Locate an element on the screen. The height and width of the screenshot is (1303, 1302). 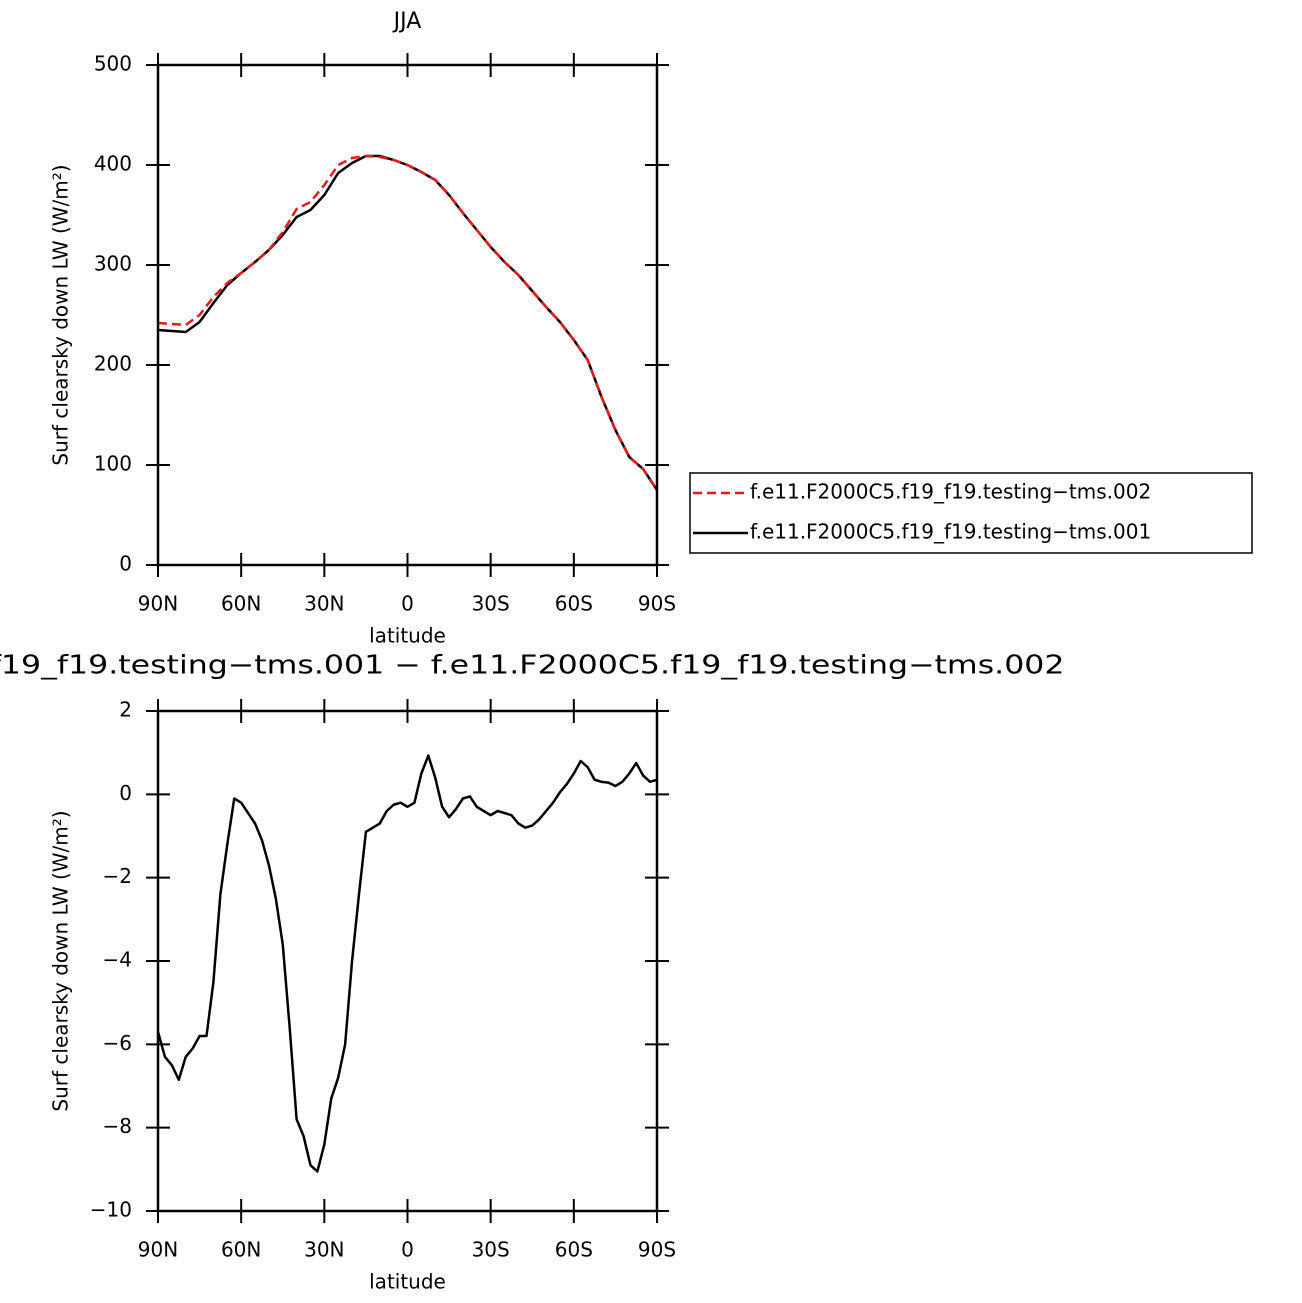
y-tick-label: −8 is located at coordinates (117, 1126).